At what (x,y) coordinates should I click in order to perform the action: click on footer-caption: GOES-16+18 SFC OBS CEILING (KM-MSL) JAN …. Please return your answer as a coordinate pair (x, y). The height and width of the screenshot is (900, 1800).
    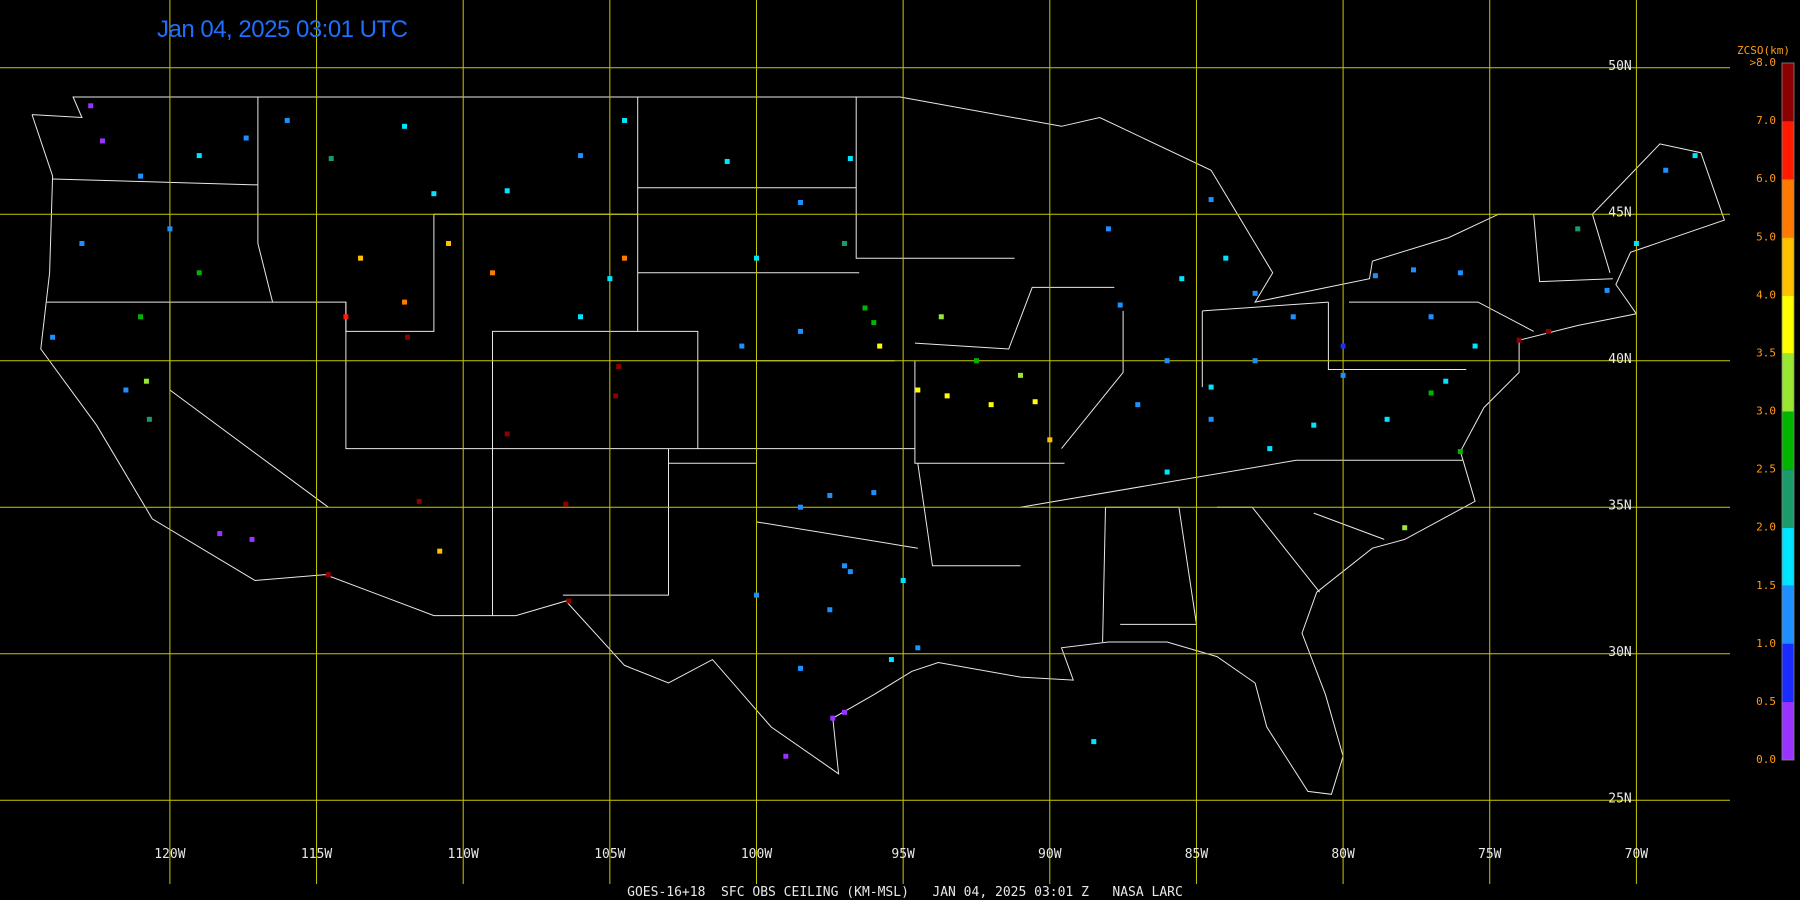
    Looking at the image, I should click on (905, 892).